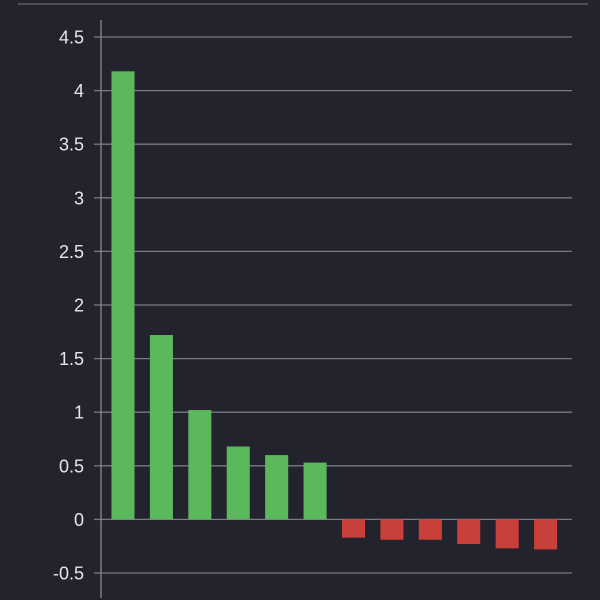  I want to click on y-tick-label: 2, so click(79, 306).